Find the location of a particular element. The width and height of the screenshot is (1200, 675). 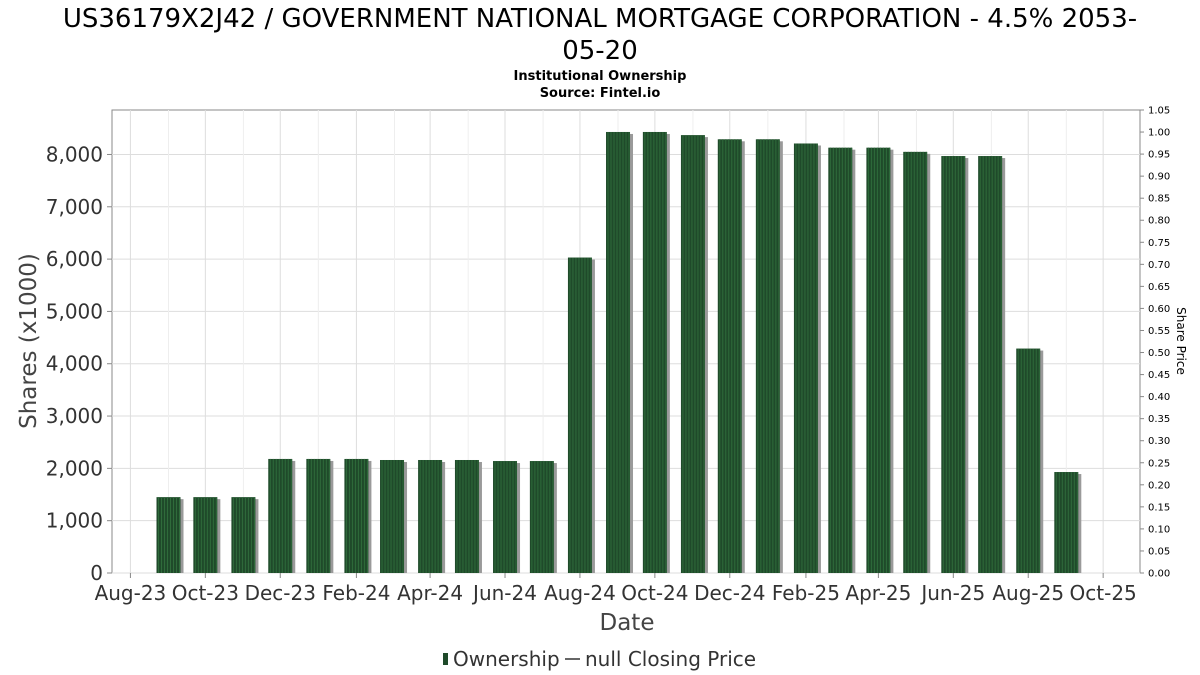

y2-tick-label: 0.40 is located at coordinates (1159, 397).